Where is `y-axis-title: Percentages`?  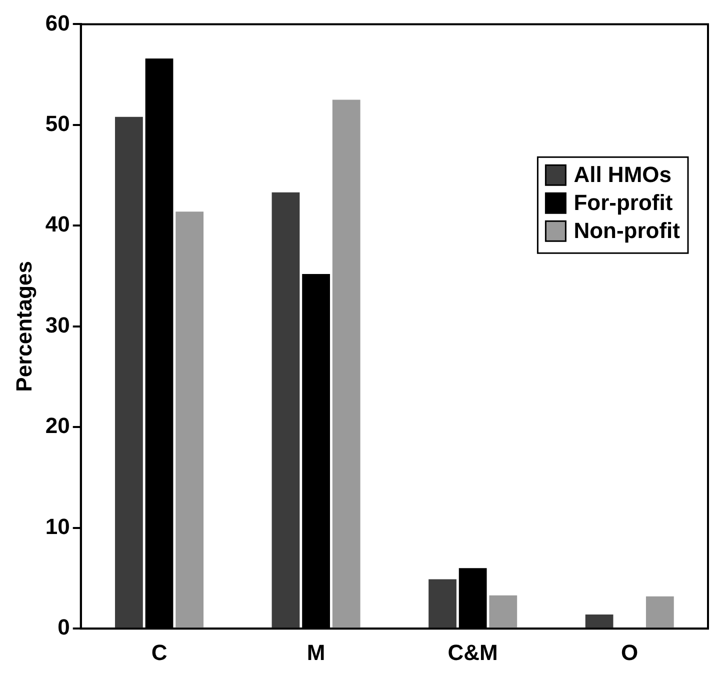
y-axis-title: Percentages is located at coordinates (23, 326).